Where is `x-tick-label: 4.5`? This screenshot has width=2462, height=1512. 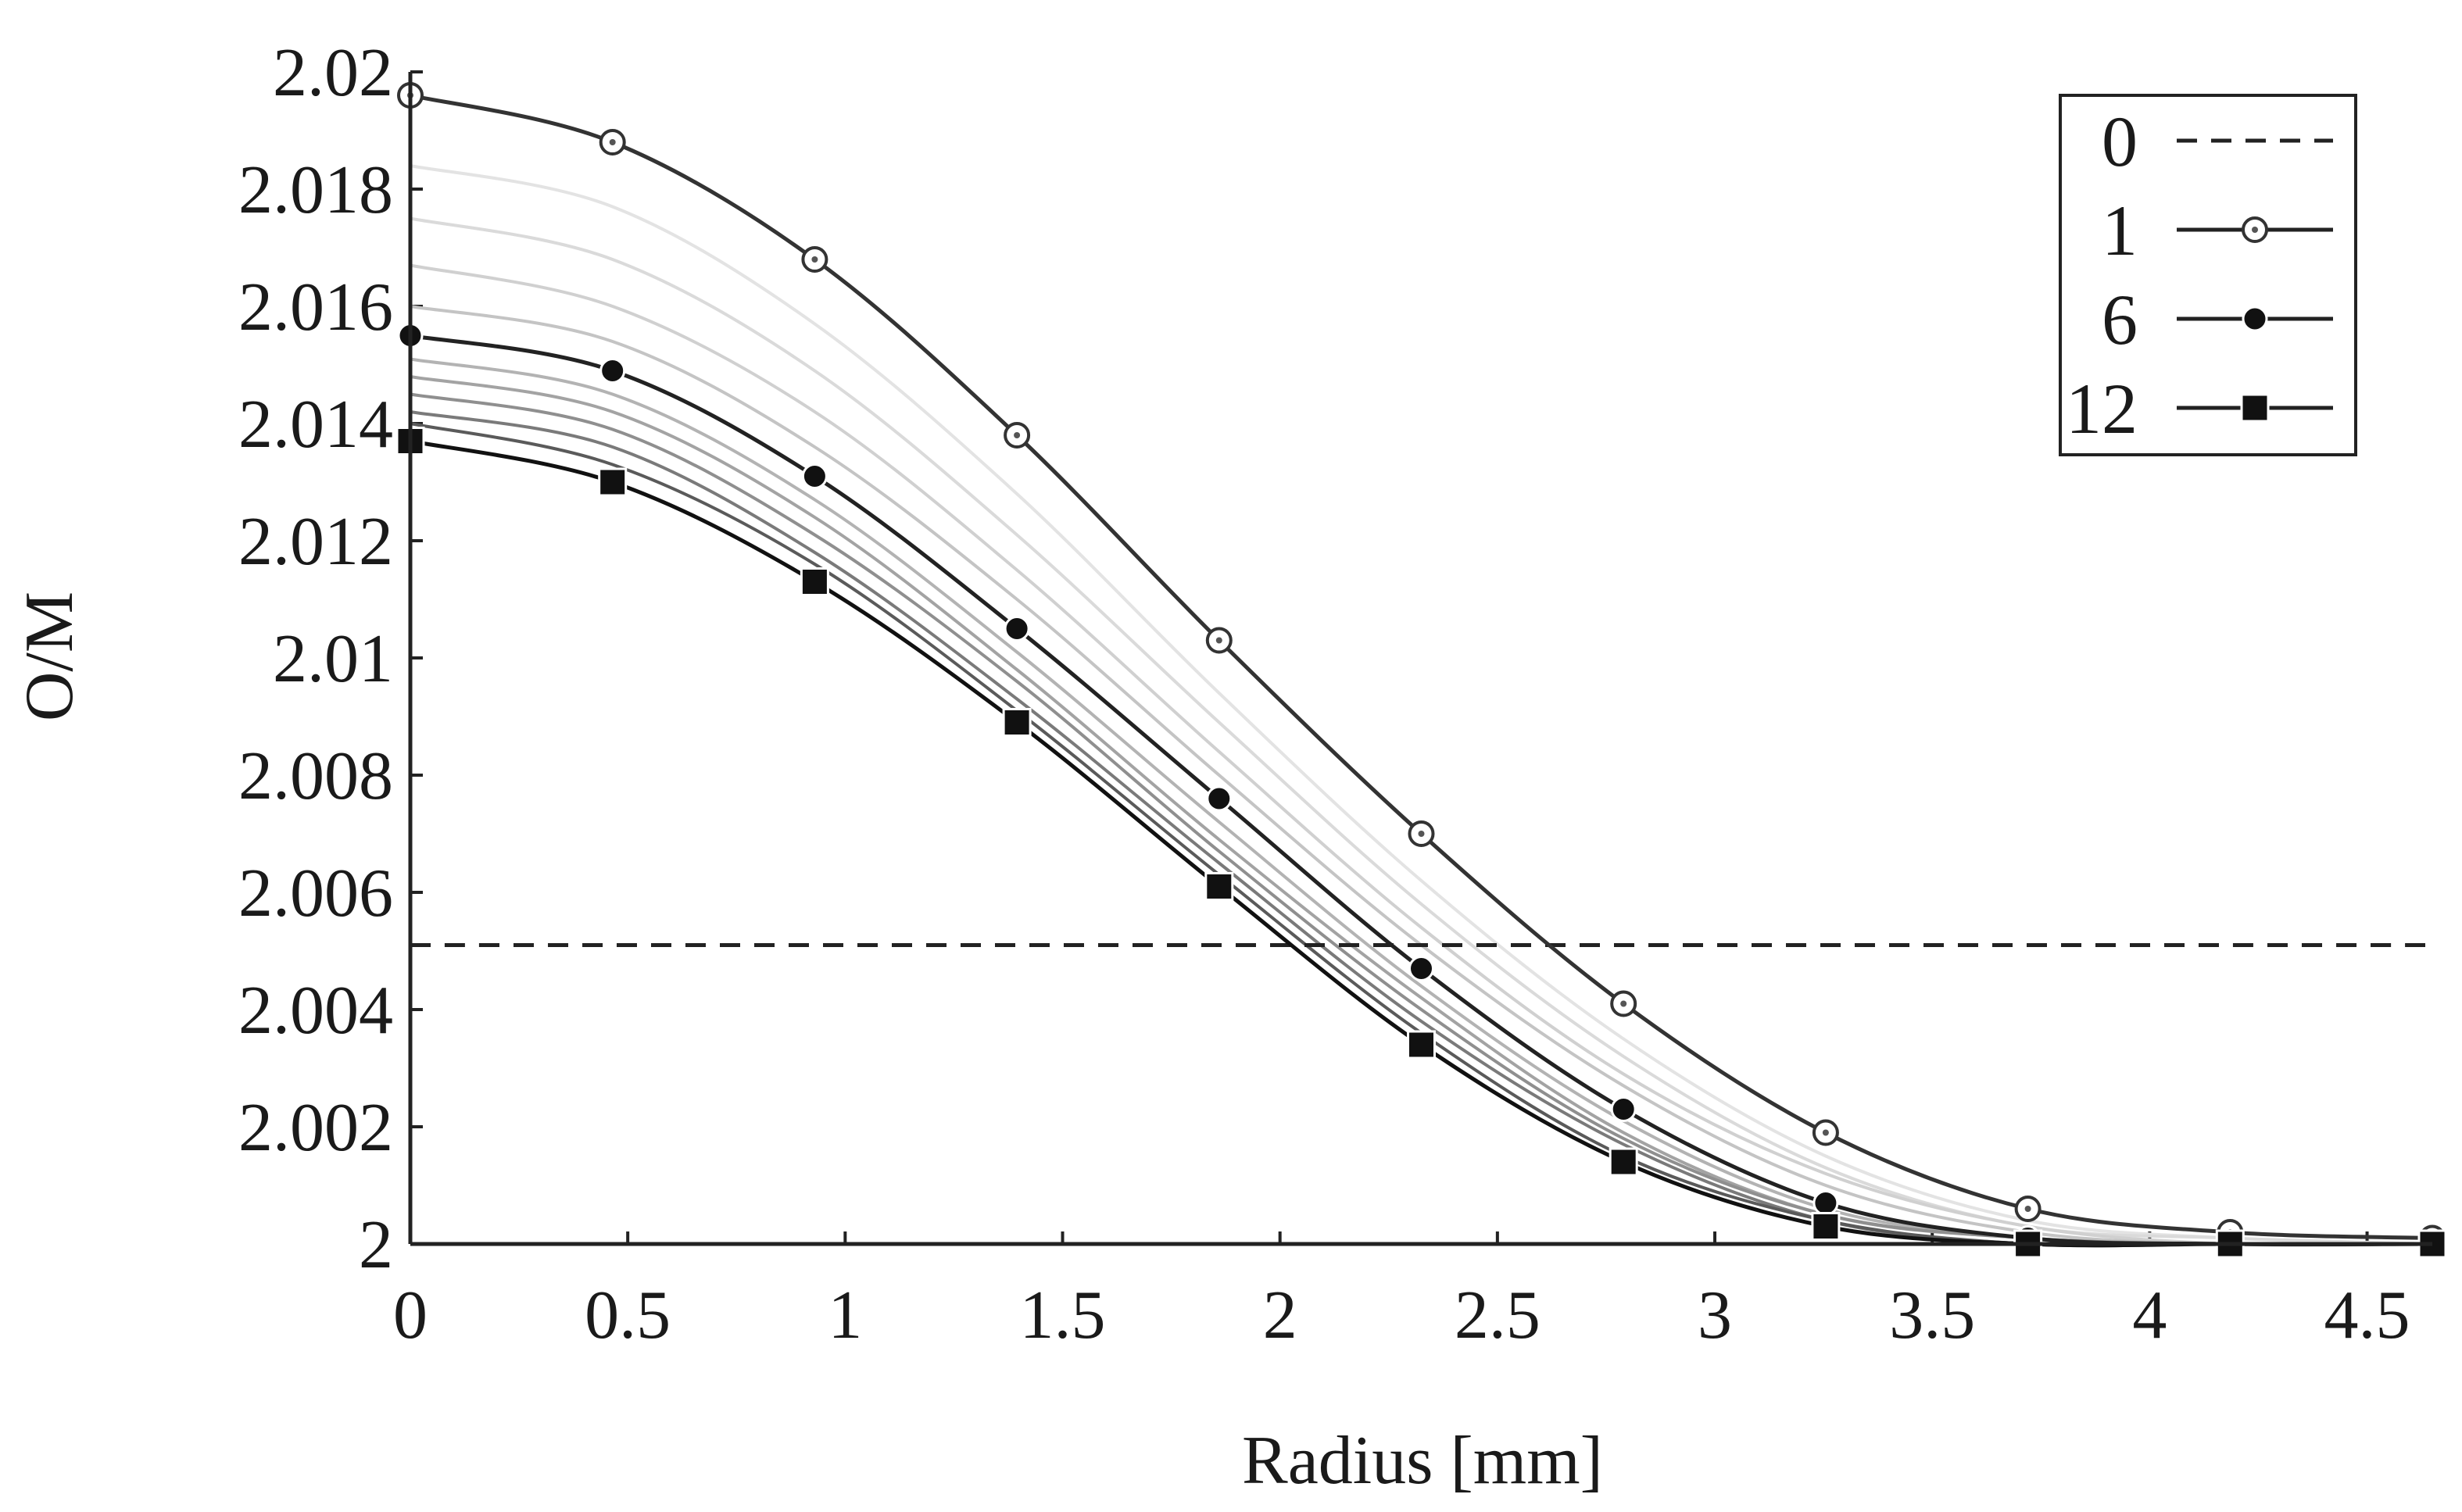
x-tick-label: 4.5 is located at coordinates (2367, 1315).